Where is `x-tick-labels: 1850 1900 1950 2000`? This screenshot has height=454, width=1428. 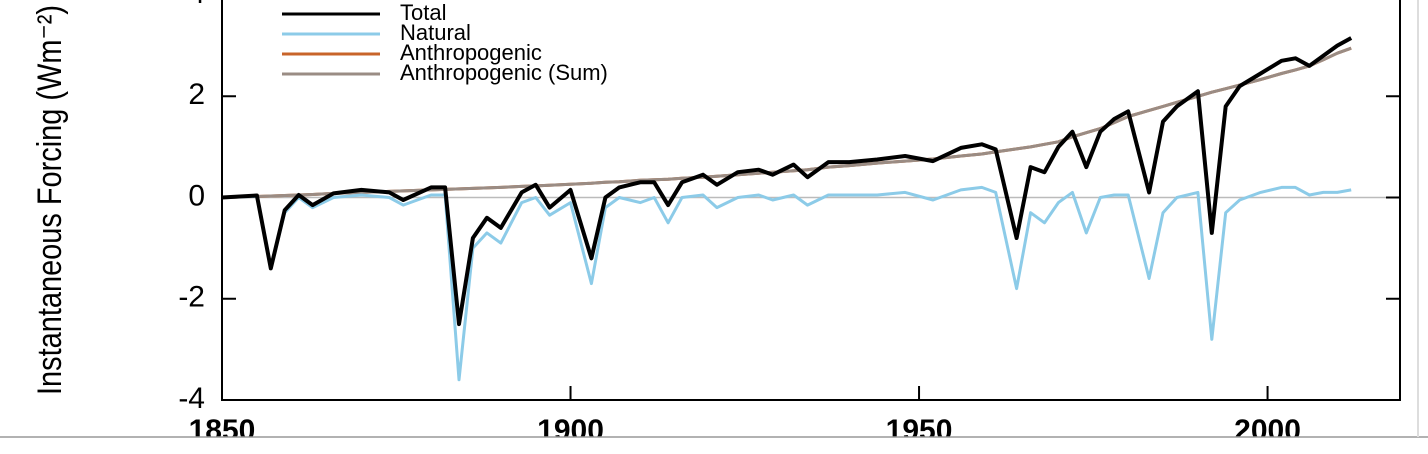
x-tick-labels: 1850 1900 1950 2000 is located at coordinates (745, 430).